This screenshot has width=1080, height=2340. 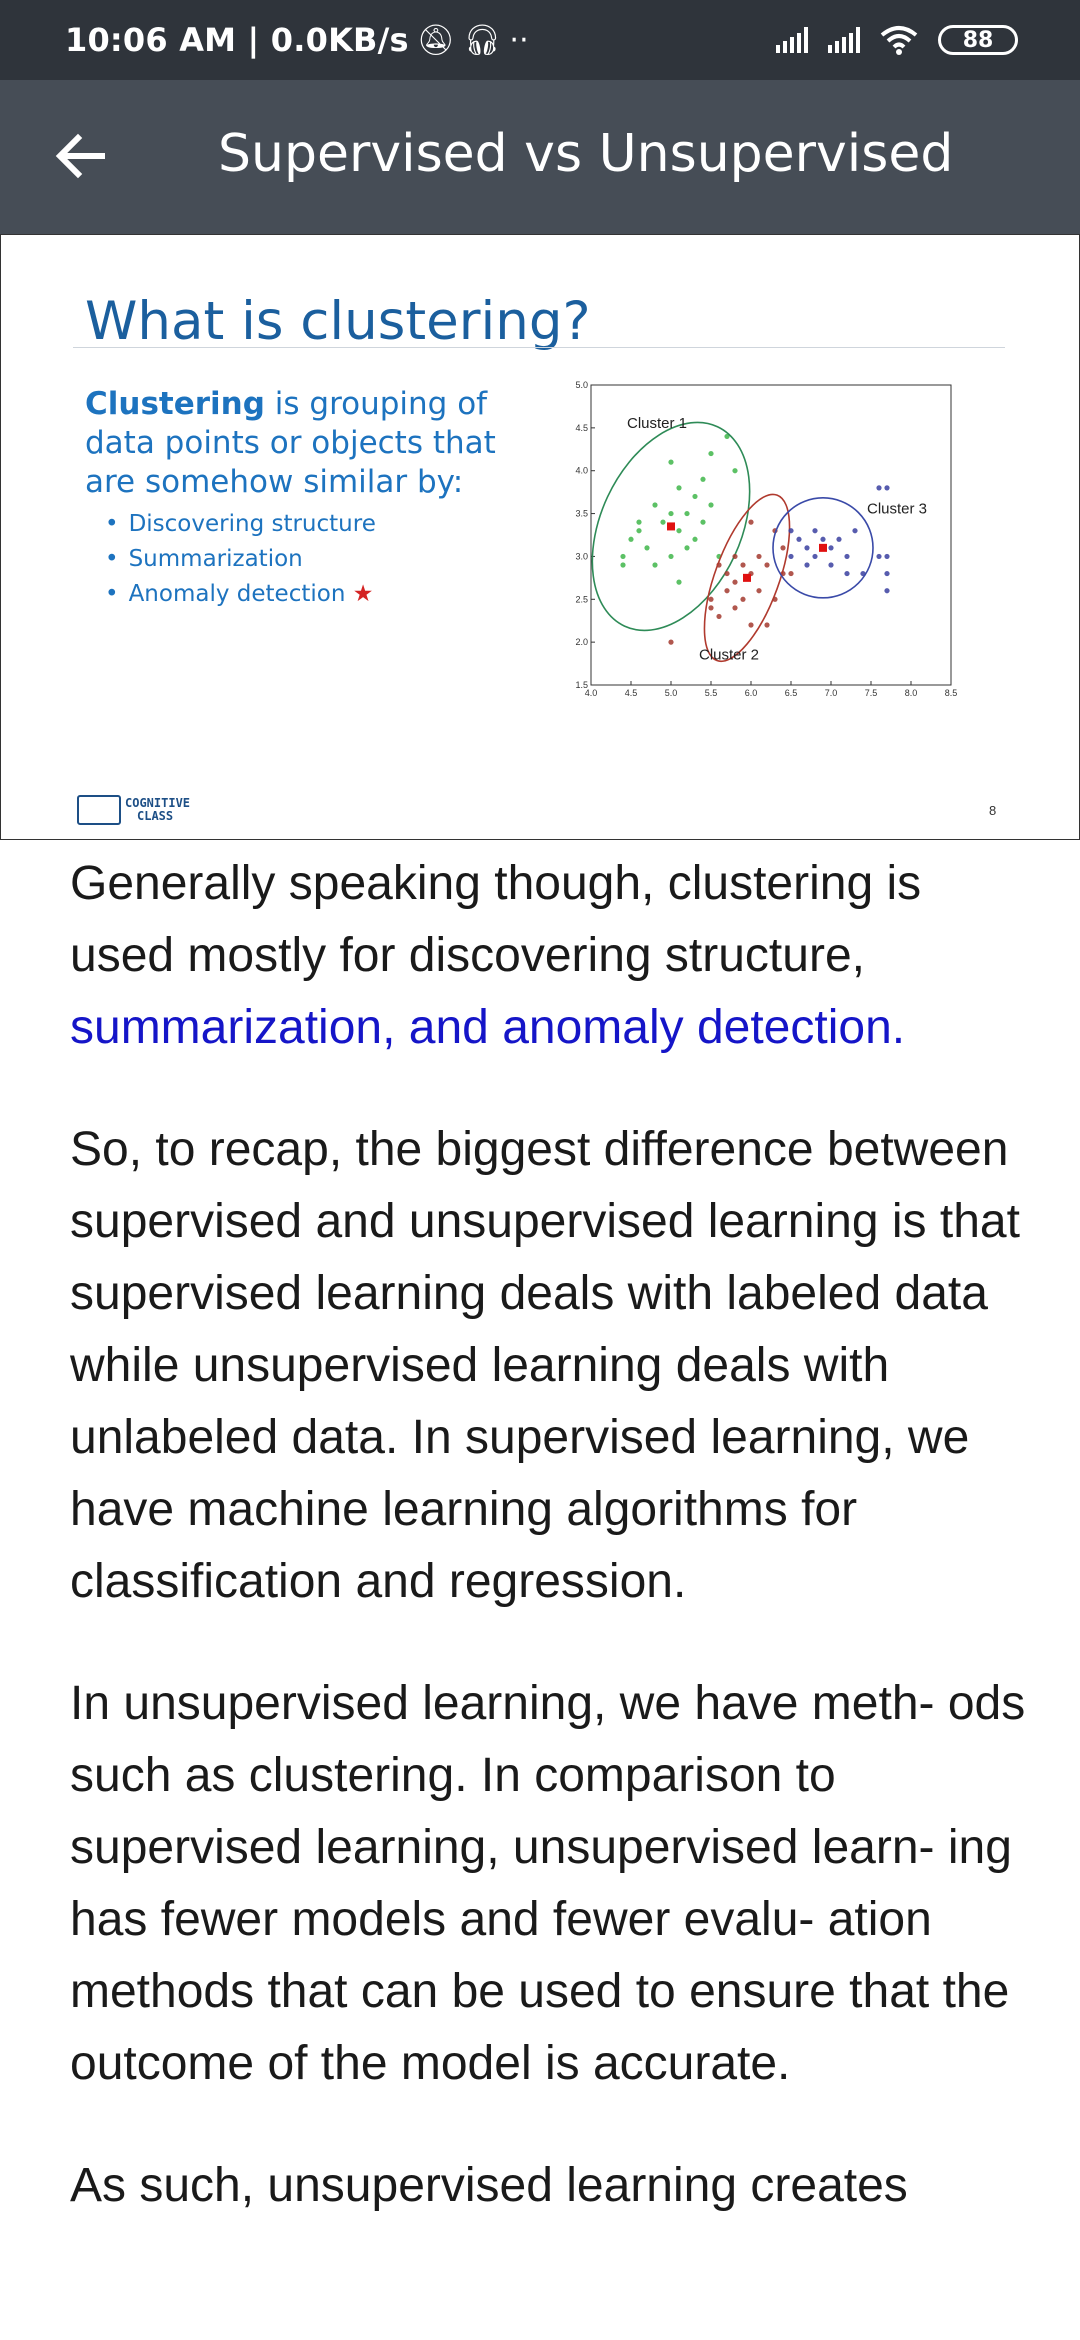 What do you see at coordinates (539, 347) in the screenshot?
I see `slide-divider` at bounding box center [539, 347].